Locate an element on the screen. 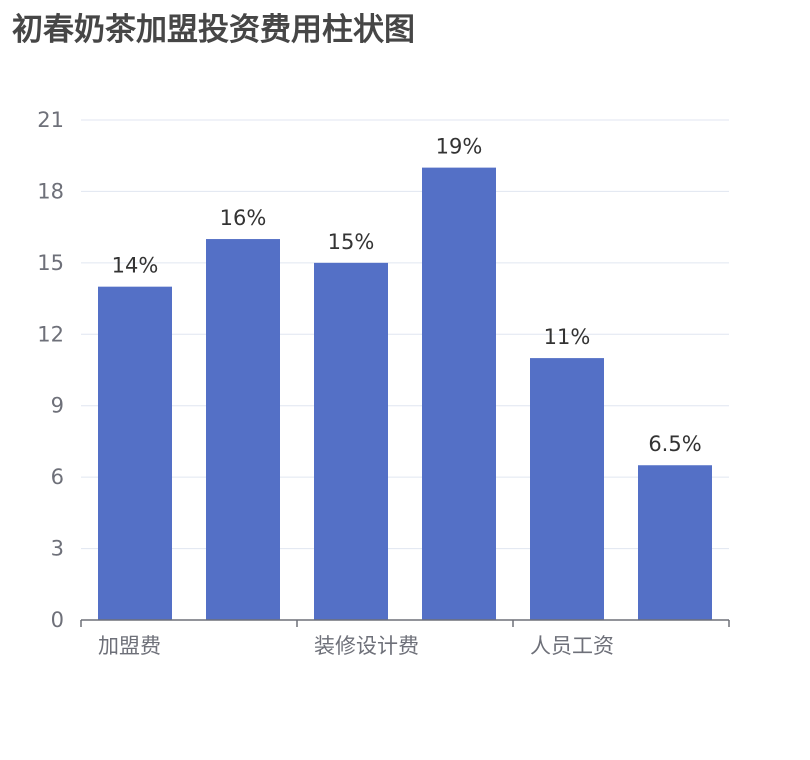 The height and width of the screenshot is (760, 810). y-tick-label: 15 is located at coordinates (50, 263).